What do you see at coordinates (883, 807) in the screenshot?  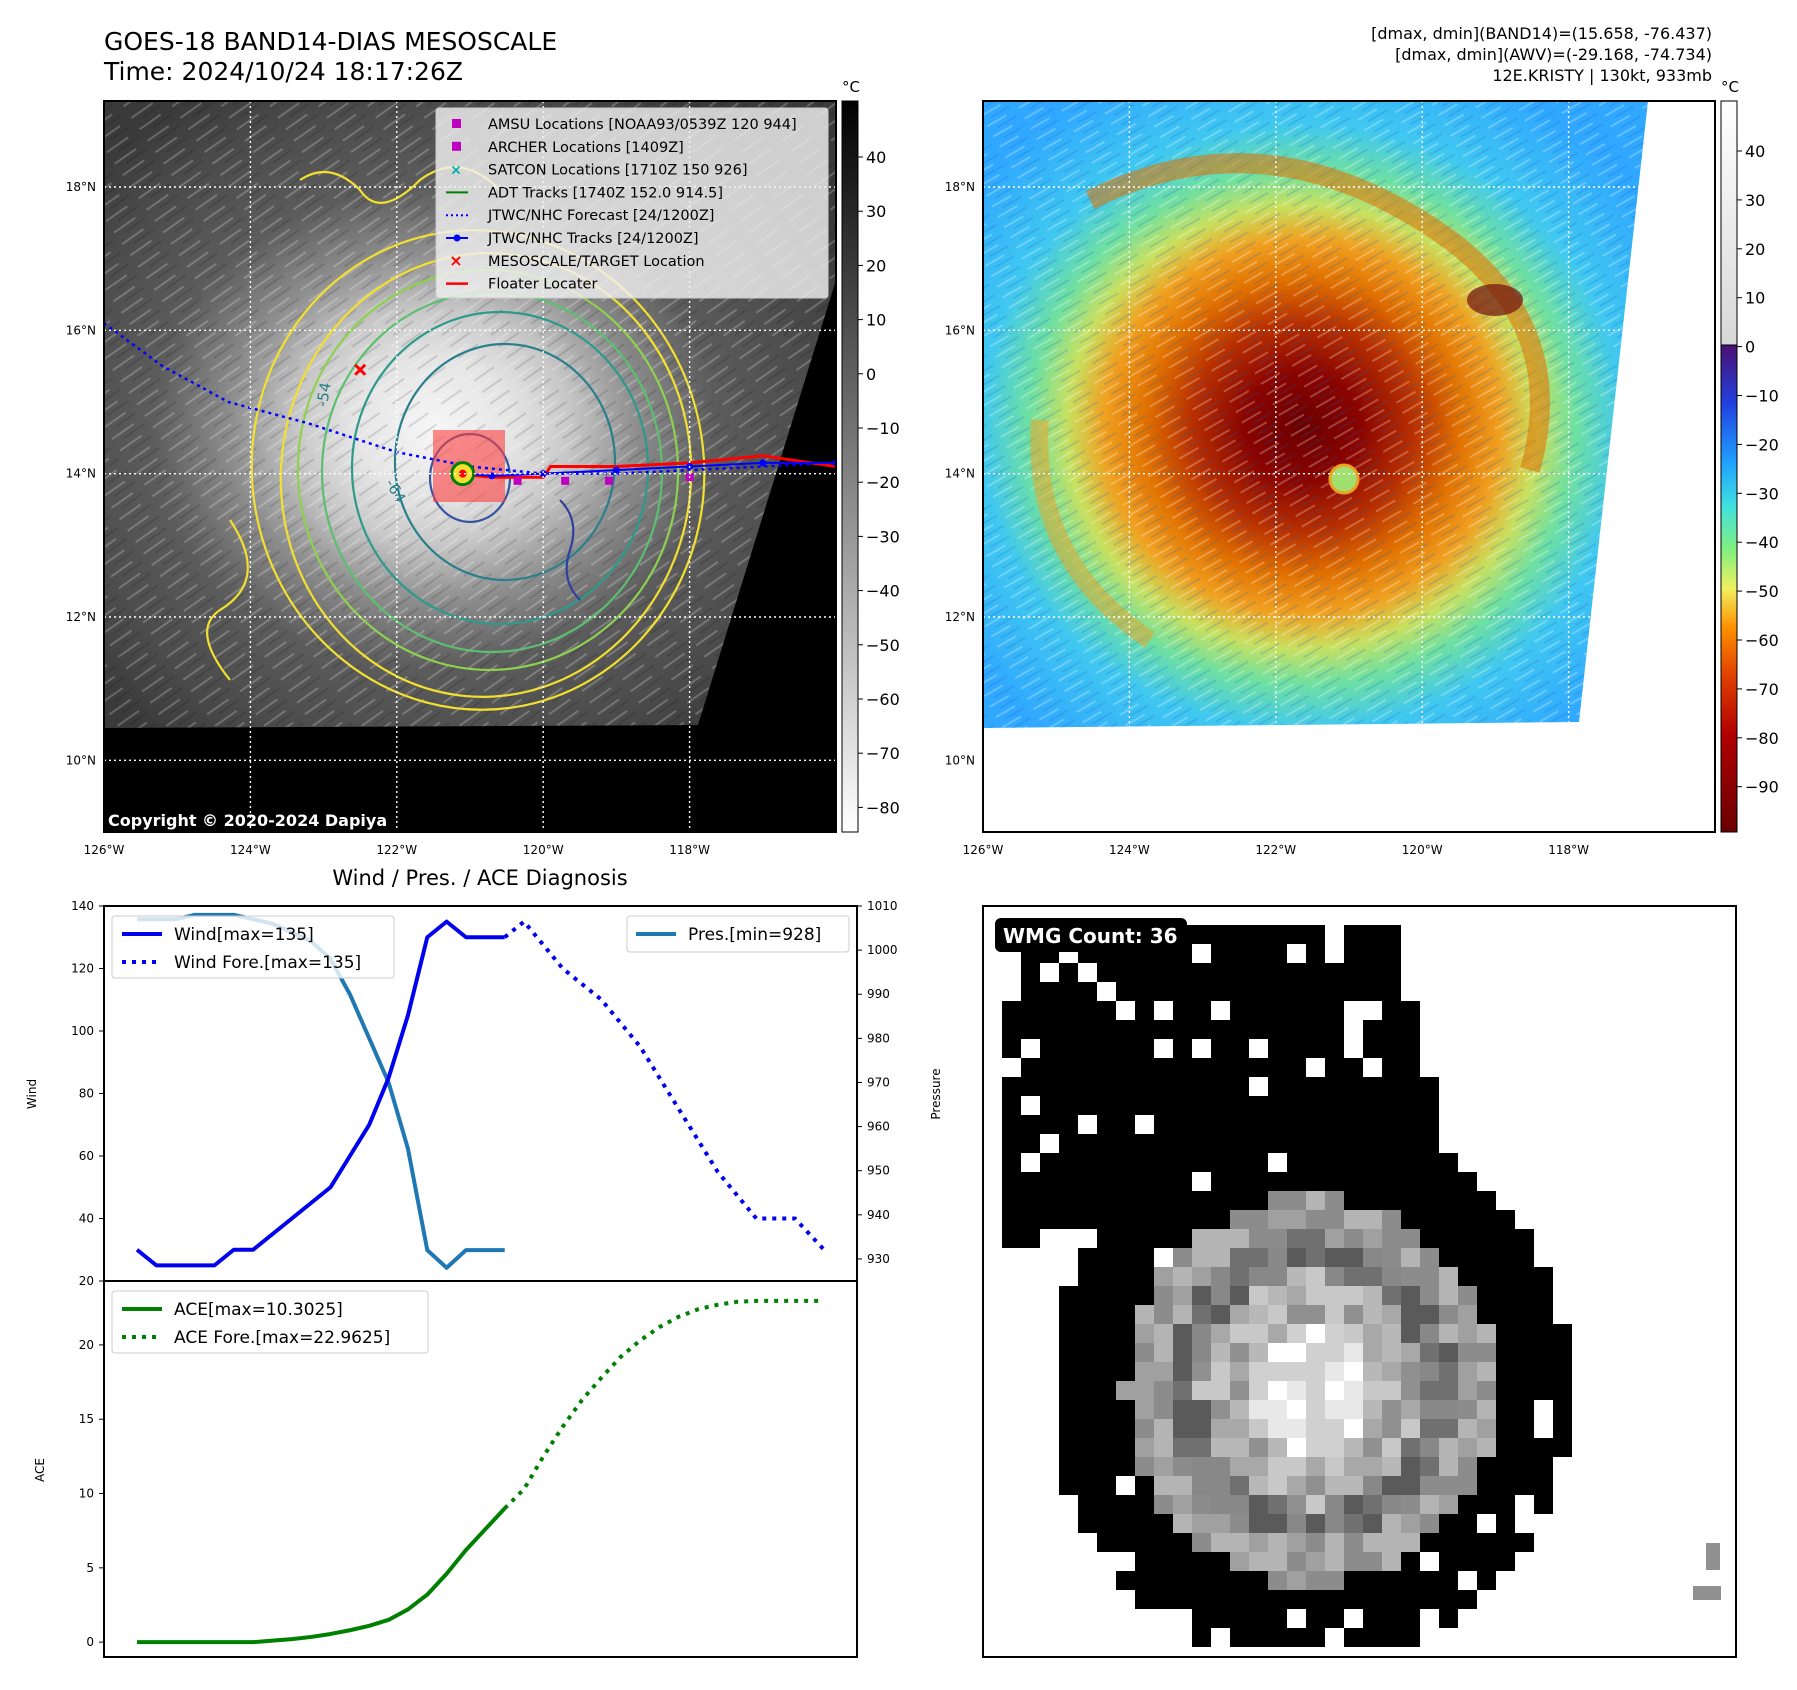 I see `colorbar-tick-label: −80` at bounding box center [883, 807].